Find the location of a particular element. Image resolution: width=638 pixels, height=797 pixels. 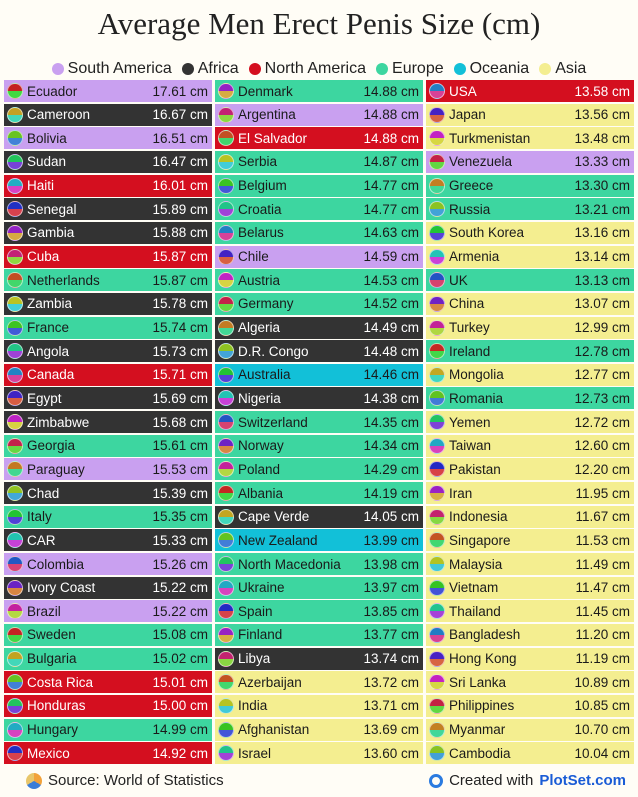

country-name: Pakistan is located at coordinates (475, 469).